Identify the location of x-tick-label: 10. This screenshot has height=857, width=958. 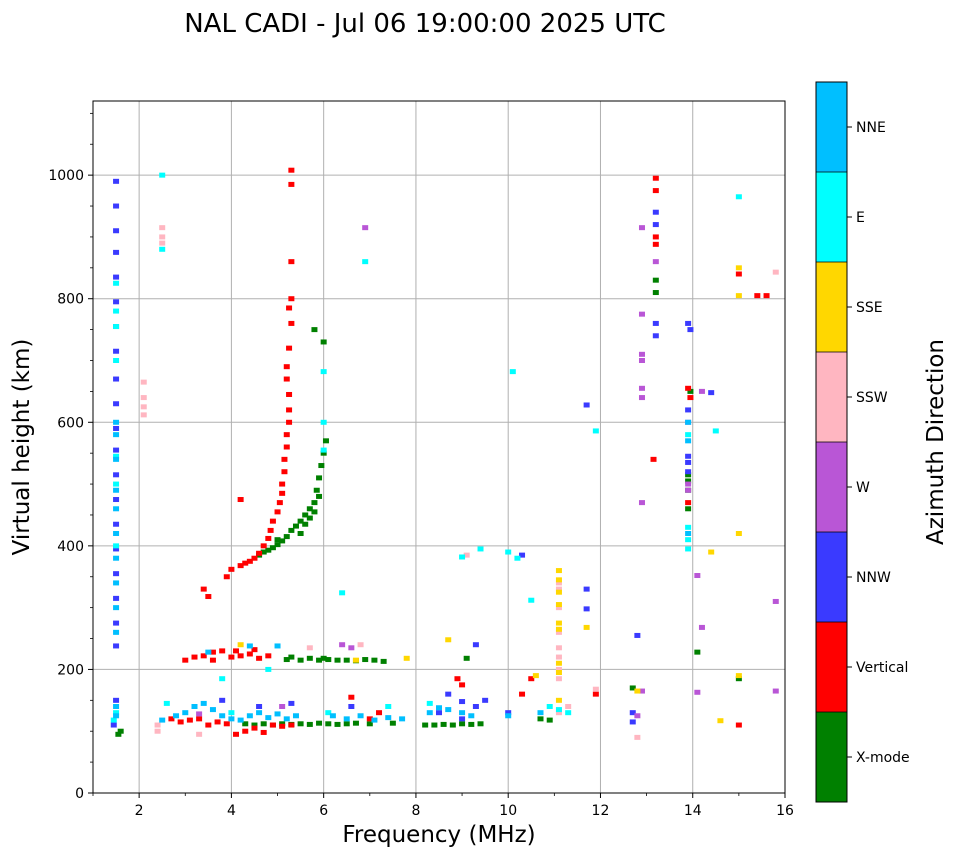
(508, 811).